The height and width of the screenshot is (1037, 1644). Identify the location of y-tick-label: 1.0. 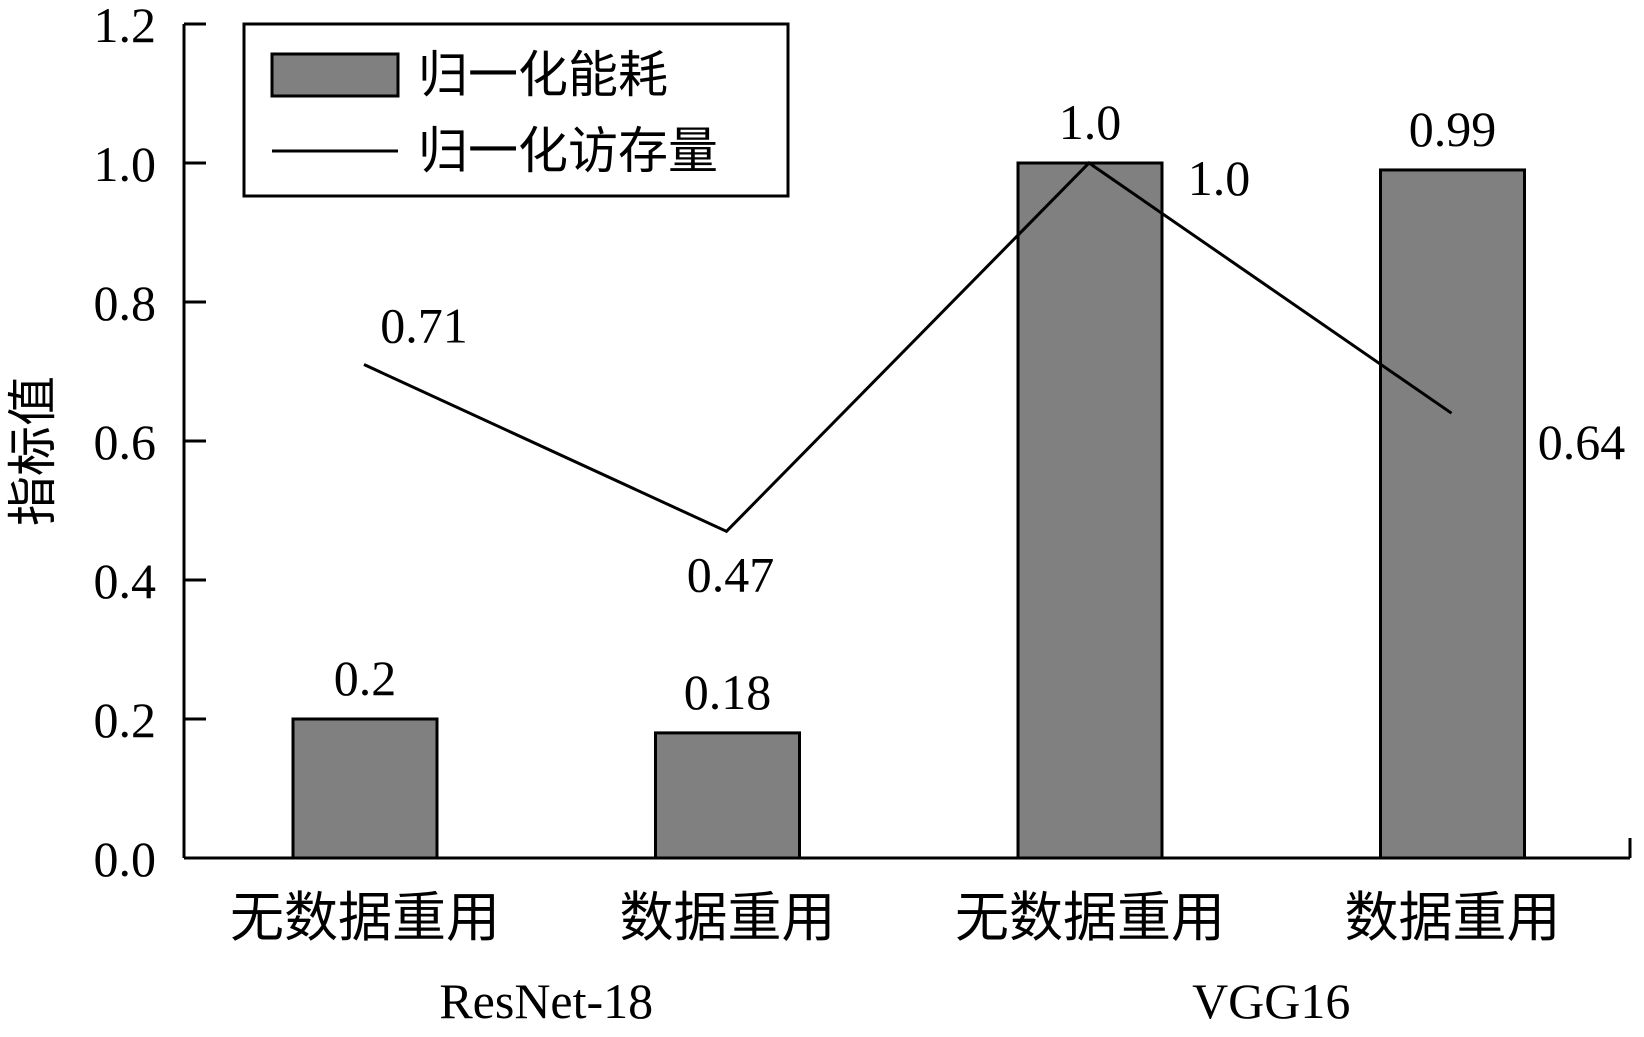
(125, 164).